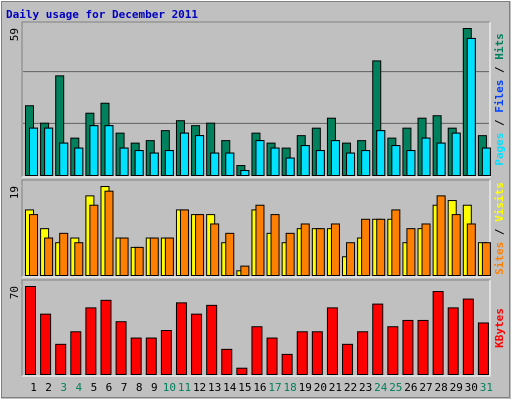  What do you see at coordinates (456, 387) in the screenshot?
I see `x-tick-label: 29` at bounding box center [456, 387].